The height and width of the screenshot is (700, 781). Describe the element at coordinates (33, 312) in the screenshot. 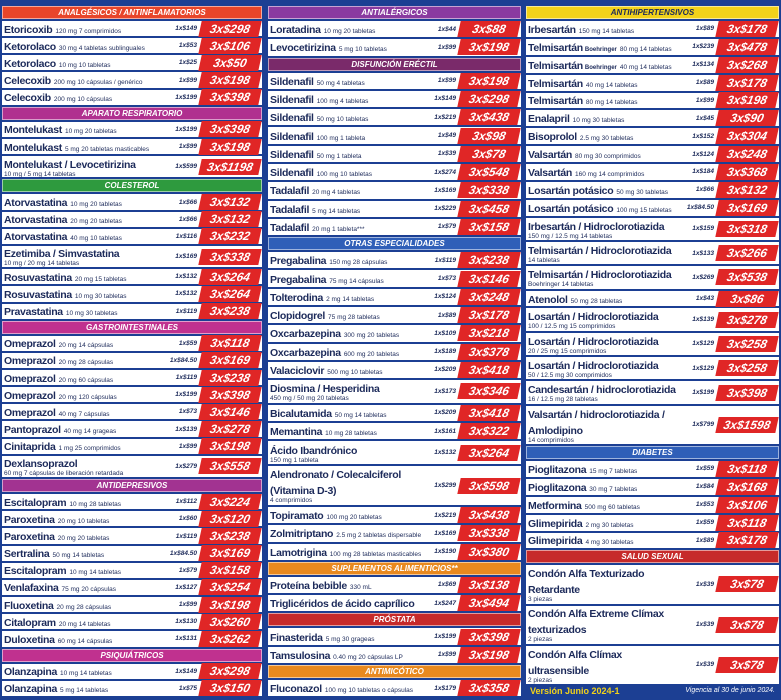

I see `product-name: Pravastatina` at that location.